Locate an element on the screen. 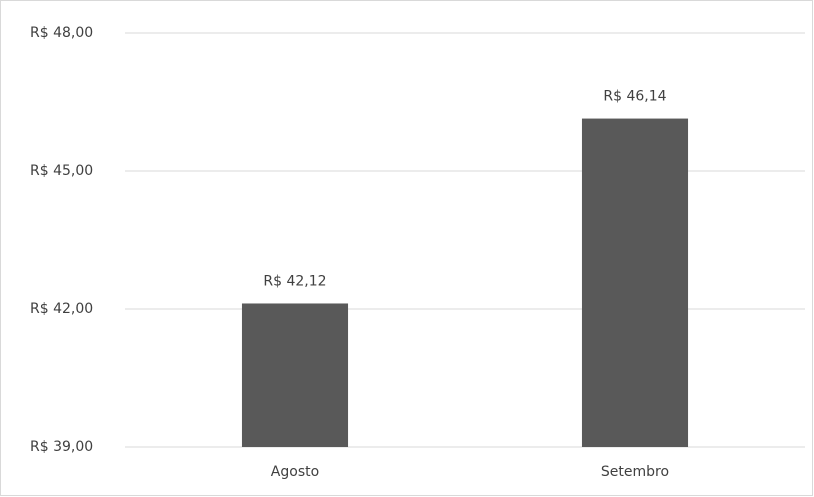 The height and width of the screenshot is (497, 814). y-tick-label: R$ 39,00 is located at coordinates (61, 447).